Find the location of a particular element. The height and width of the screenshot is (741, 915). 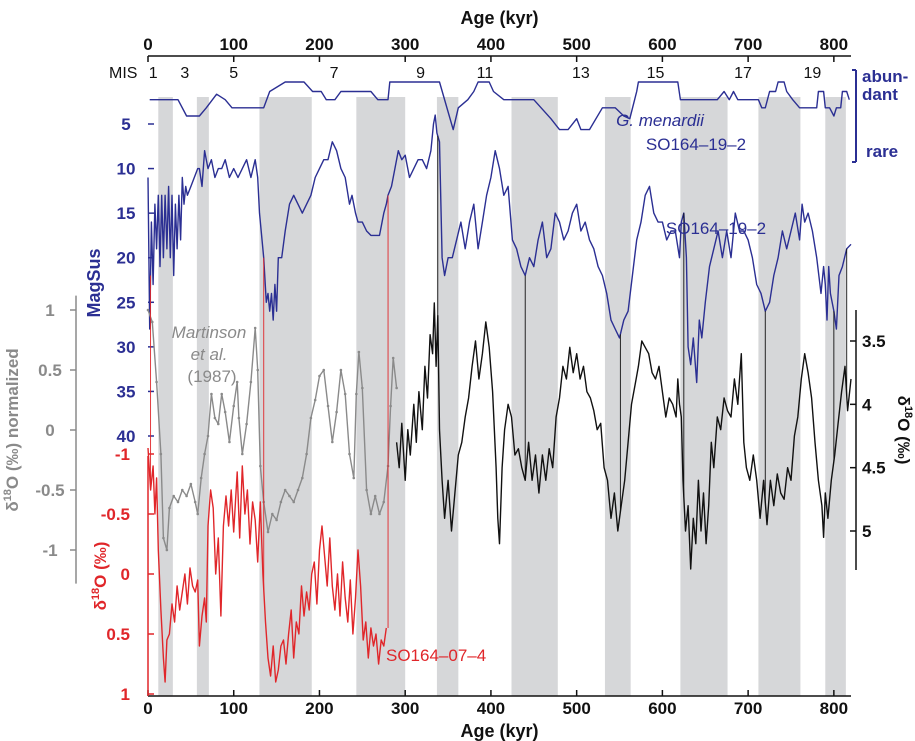

menardii-label-abundant: dant is located at coordinates (880, 94).